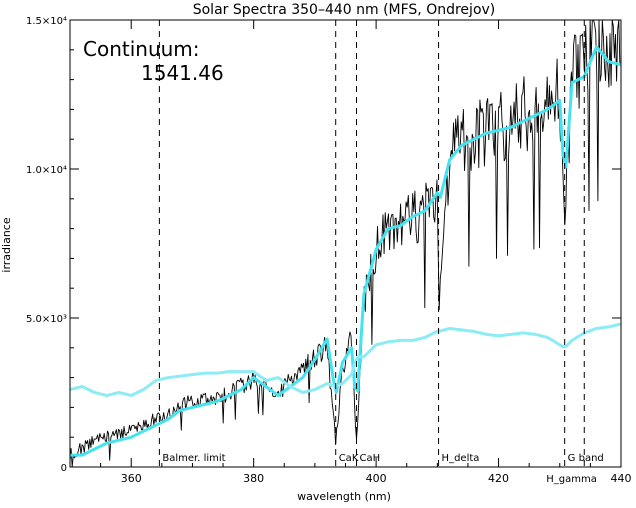 This screenshot has height=508, width=636. I want to click on y-tick-label: 1.0×10⁴, so click(46, 170).